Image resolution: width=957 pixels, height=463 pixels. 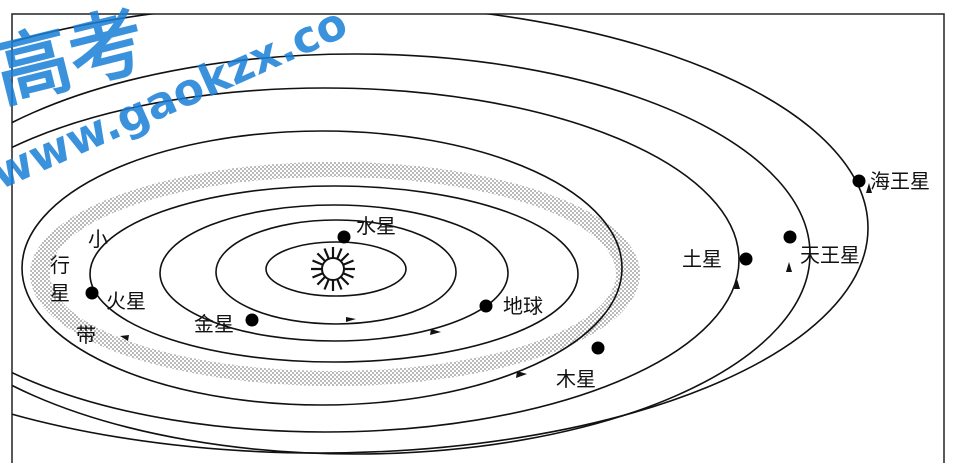 What do you see at coordinates (98, 239) in the screenshot?
I see `asteroid-belt-label-1: 小` at bounding box center [98, 239].